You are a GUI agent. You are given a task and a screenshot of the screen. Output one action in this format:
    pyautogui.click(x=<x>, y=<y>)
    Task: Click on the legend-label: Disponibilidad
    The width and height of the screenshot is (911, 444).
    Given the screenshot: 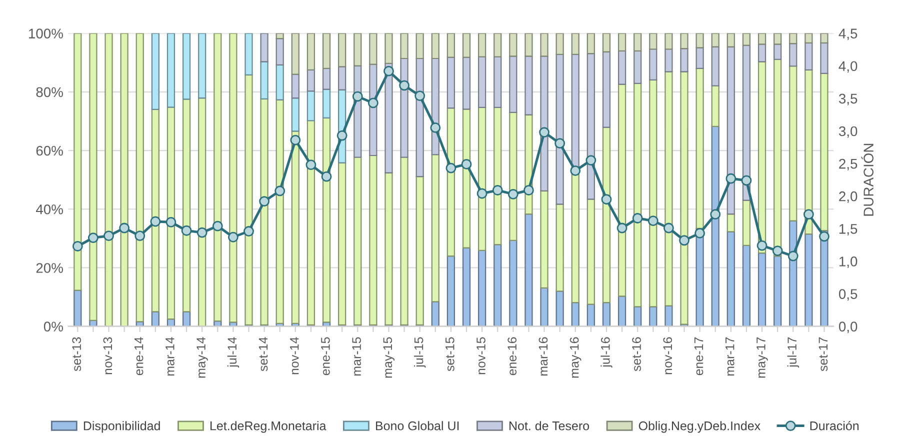 What is the action you would take?
    pyautogui.click(x=122, y=427)
    